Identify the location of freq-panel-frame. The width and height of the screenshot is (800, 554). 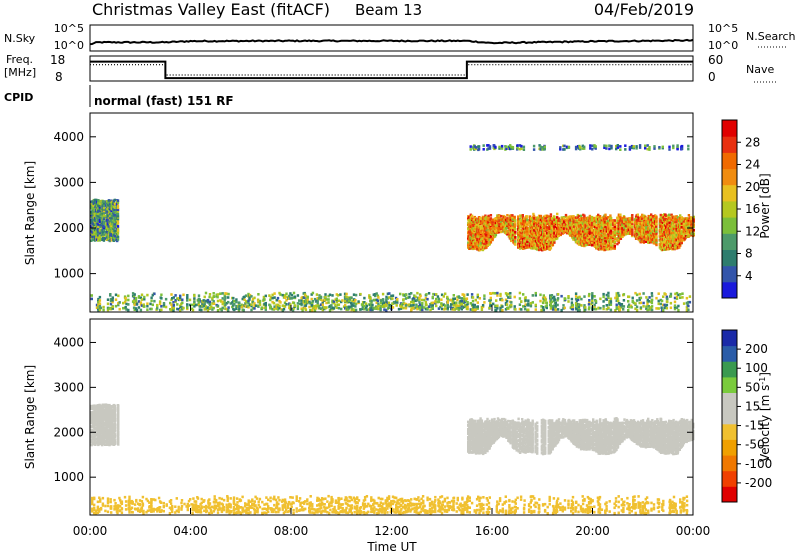
(391, 68).